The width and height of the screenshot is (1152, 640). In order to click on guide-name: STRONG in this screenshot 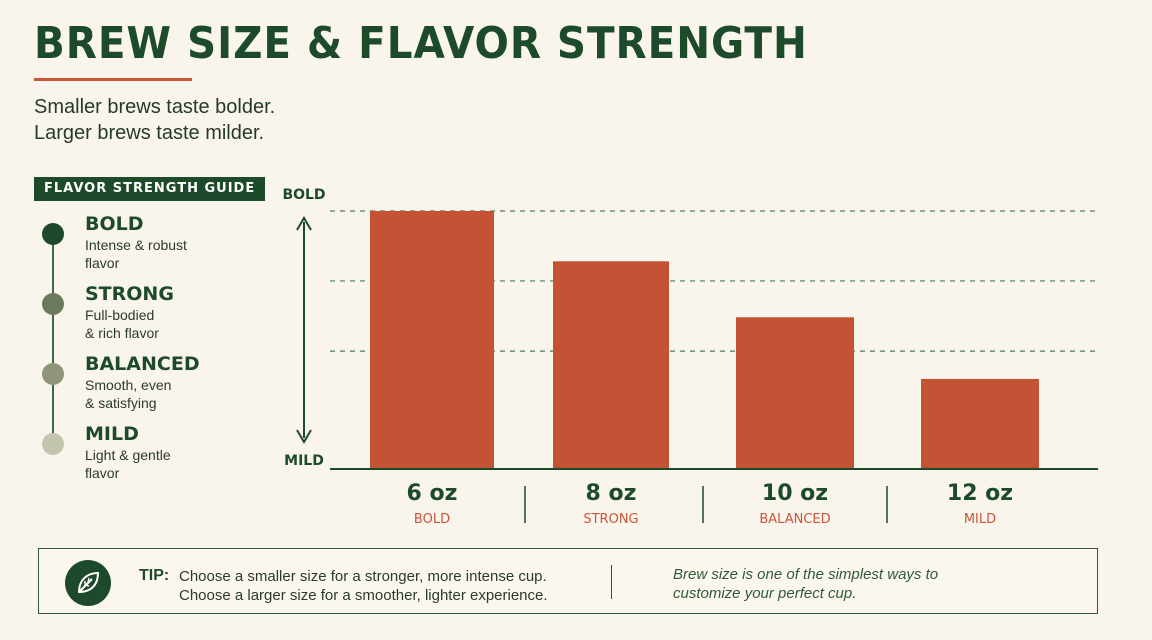, I will do `click(129, 294)`.